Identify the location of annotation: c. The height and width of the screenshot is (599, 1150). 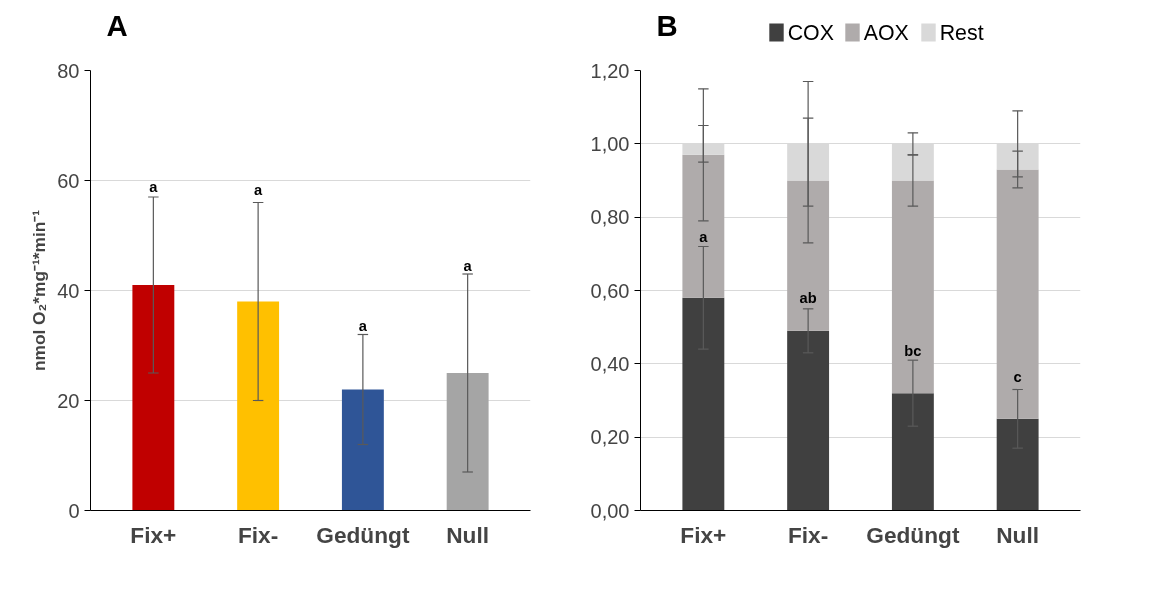
(1017, 376).